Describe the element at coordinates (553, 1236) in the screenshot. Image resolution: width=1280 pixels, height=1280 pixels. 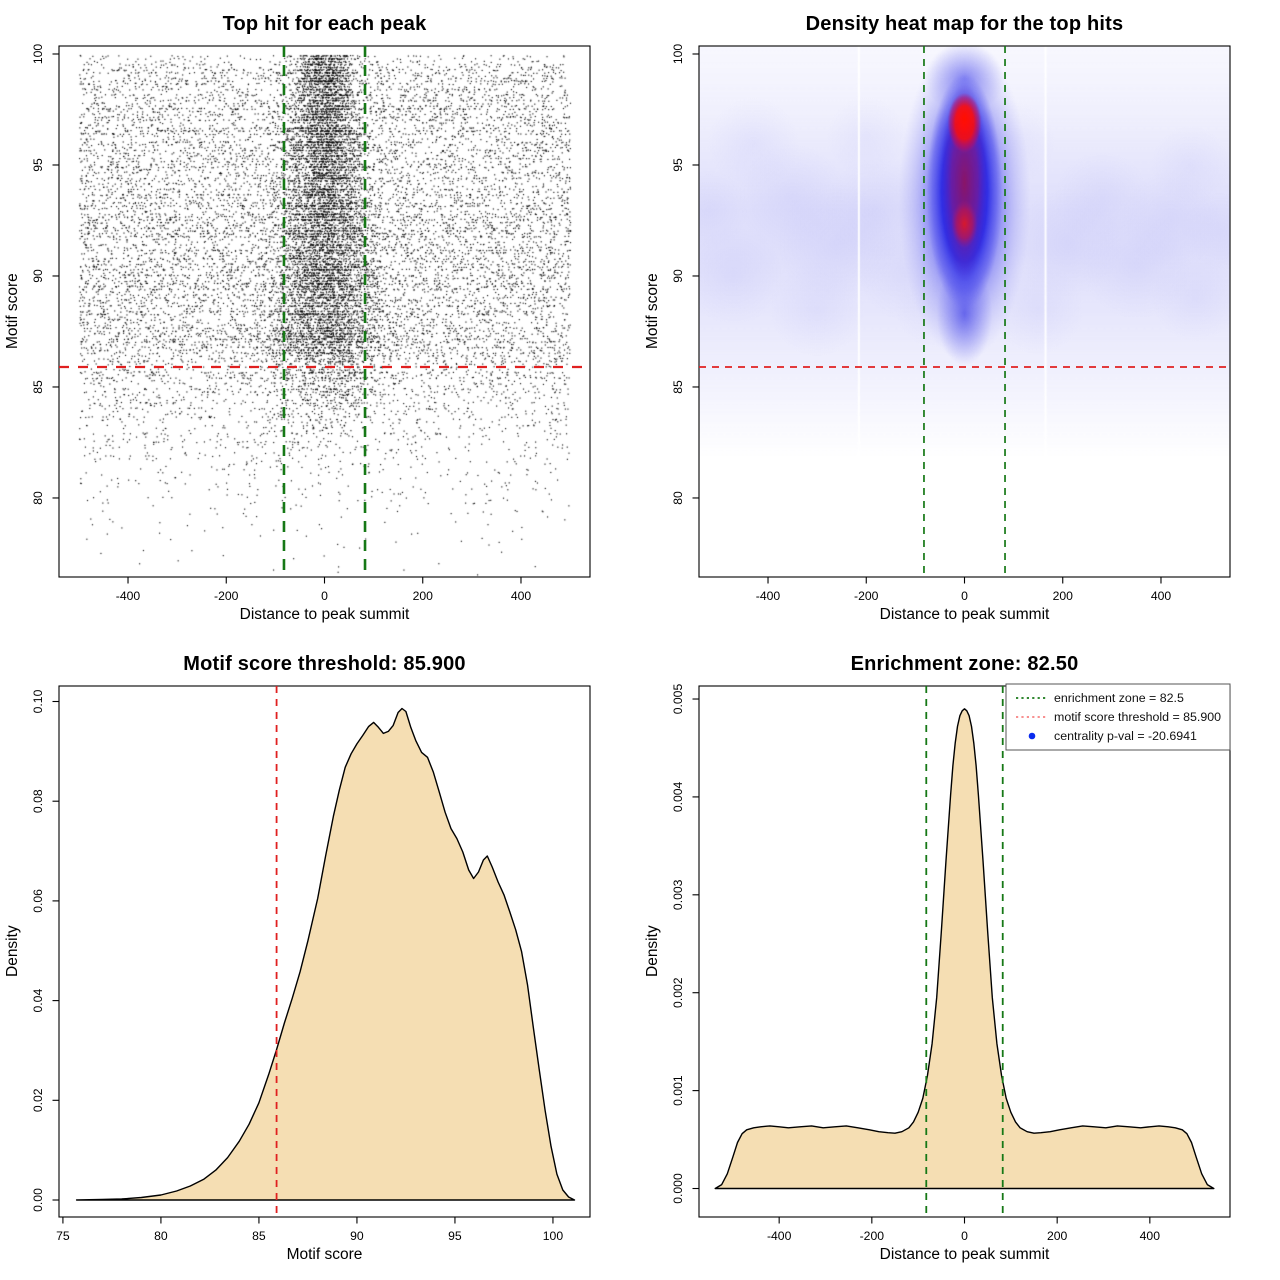
I see `x-tick-label: 100` at that location.